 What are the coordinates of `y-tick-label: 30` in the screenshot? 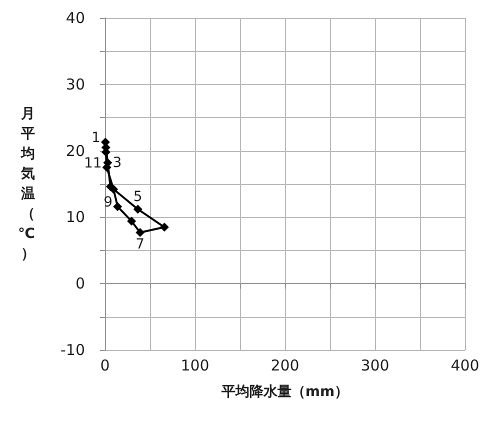 It's located at (75, 84).